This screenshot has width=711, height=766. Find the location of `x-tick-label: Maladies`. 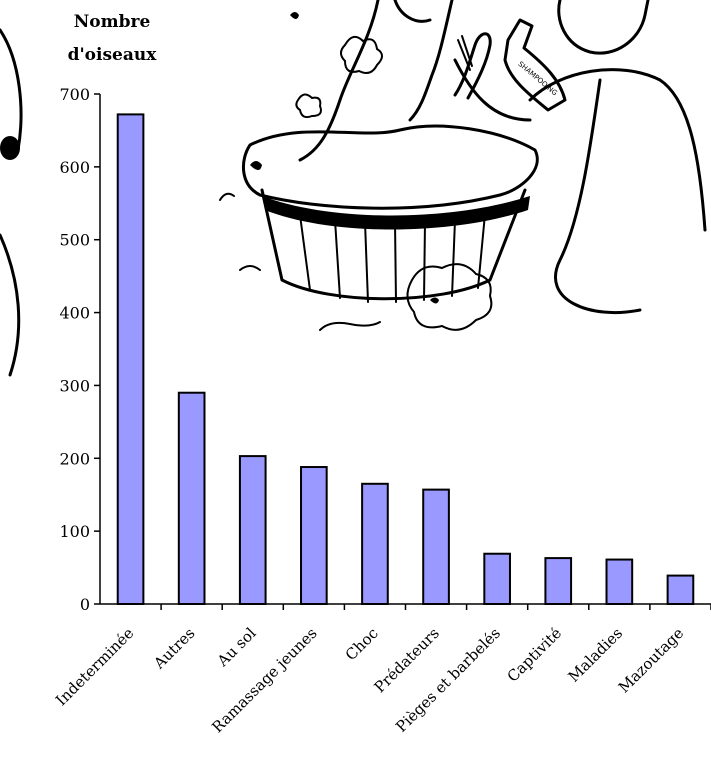

x-tick-label: Maladies is located at coordinates (596, 655).